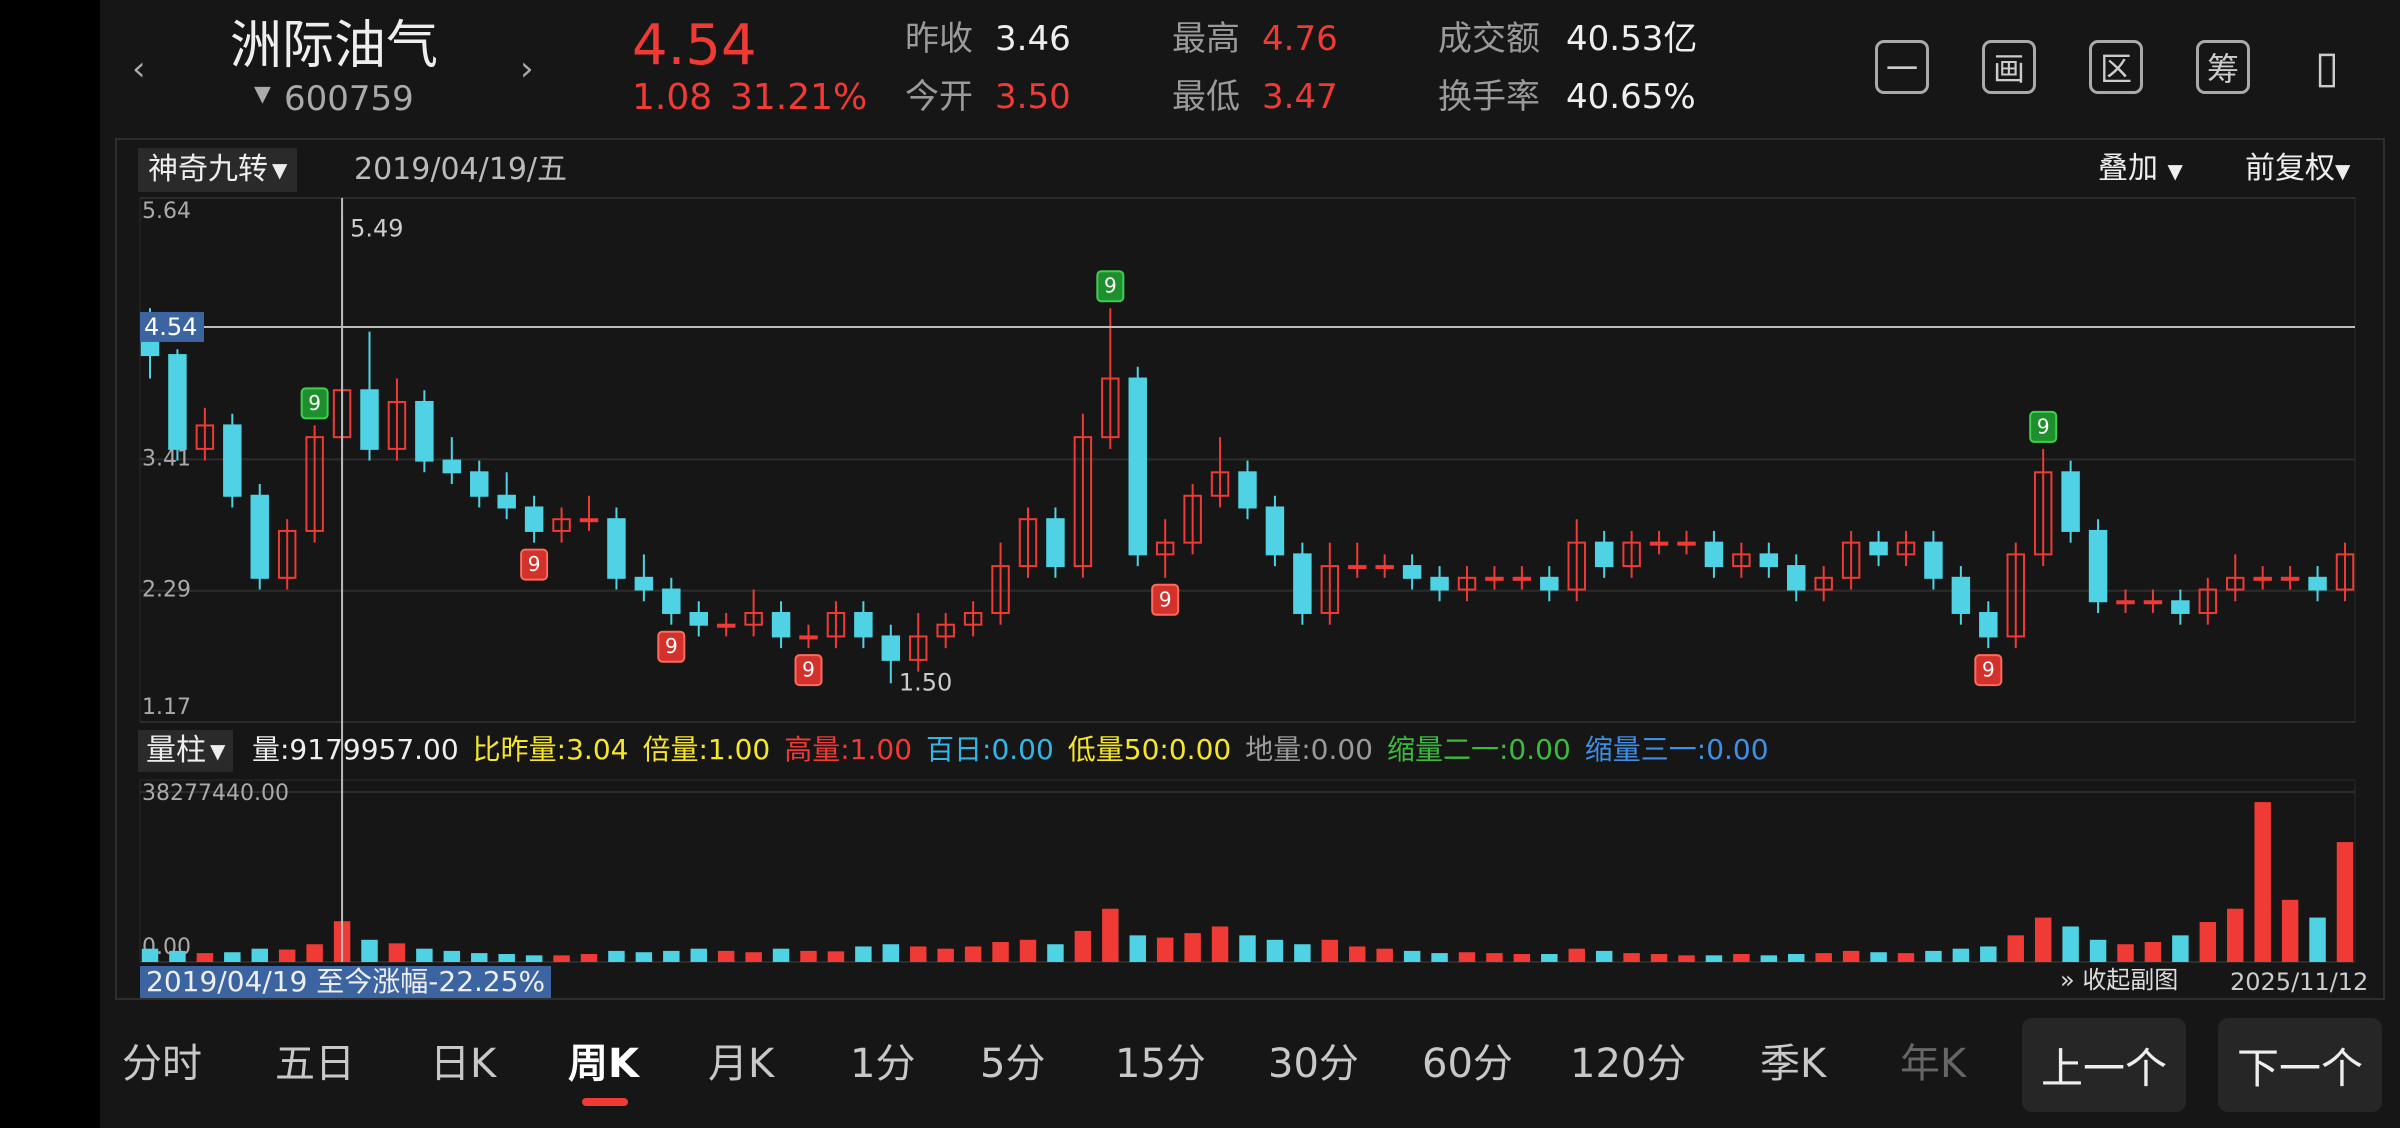  I want to click on period-tab: 年K, so click(1933, 1064).